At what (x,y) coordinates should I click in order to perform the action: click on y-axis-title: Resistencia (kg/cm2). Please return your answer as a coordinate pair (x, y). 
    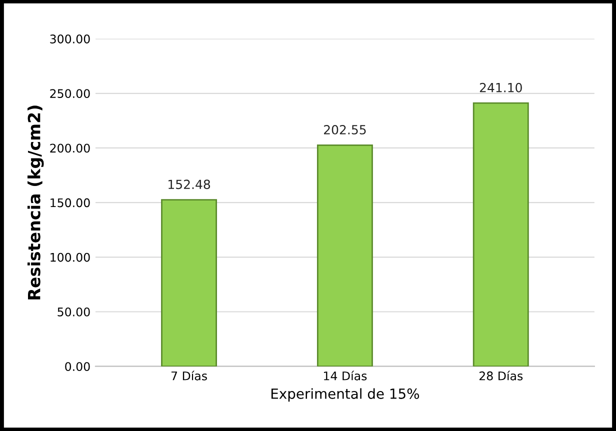
    Looking at the image, I should click on (35, 203).